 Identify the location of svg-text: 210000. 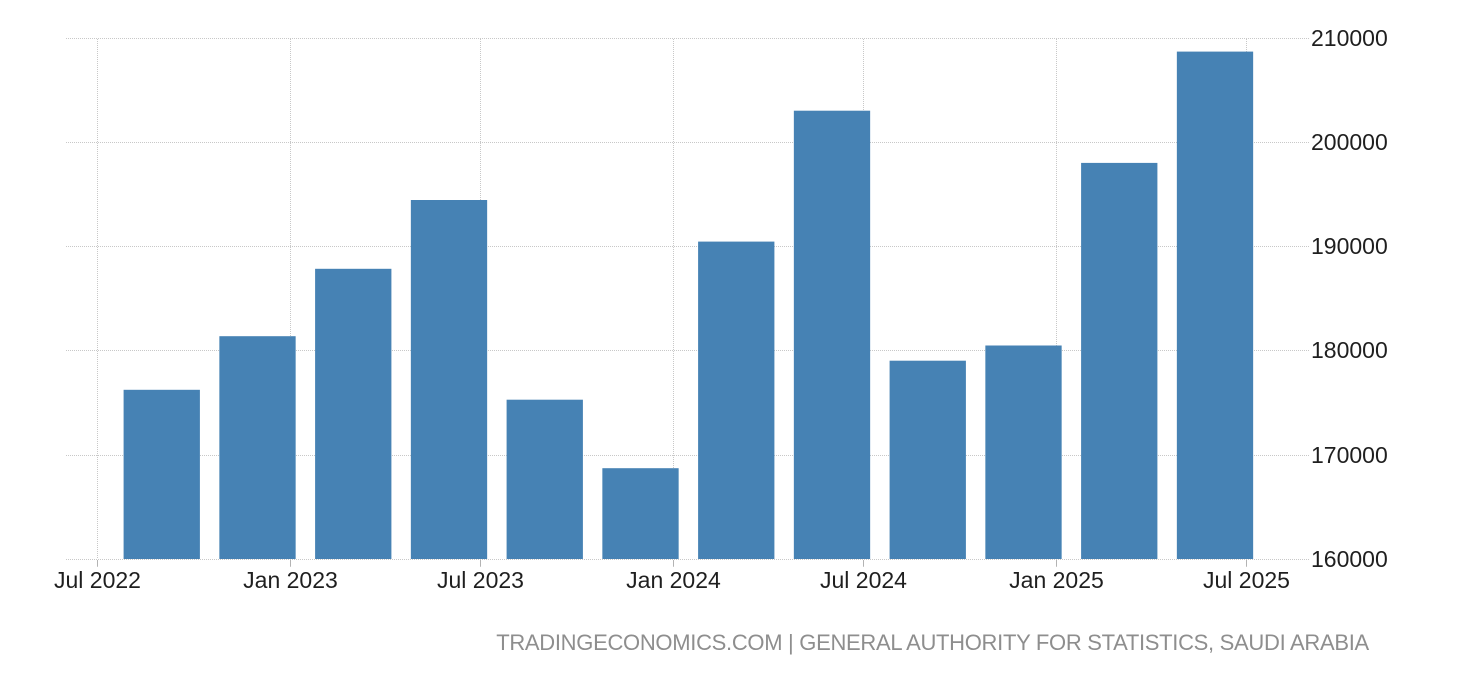
(1349, 38).